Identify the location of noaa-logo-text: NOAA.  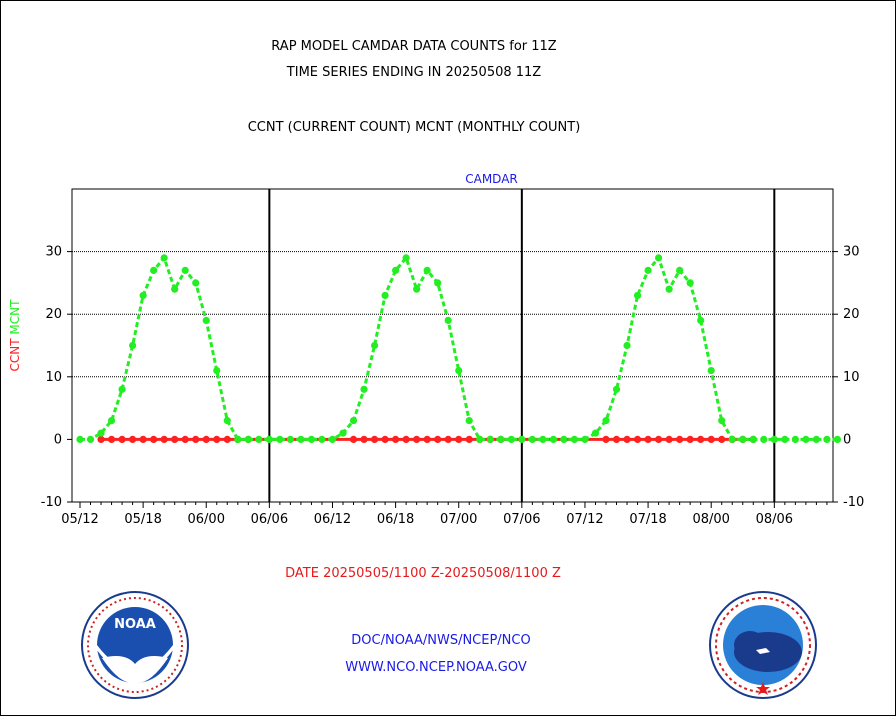
(135, 624).